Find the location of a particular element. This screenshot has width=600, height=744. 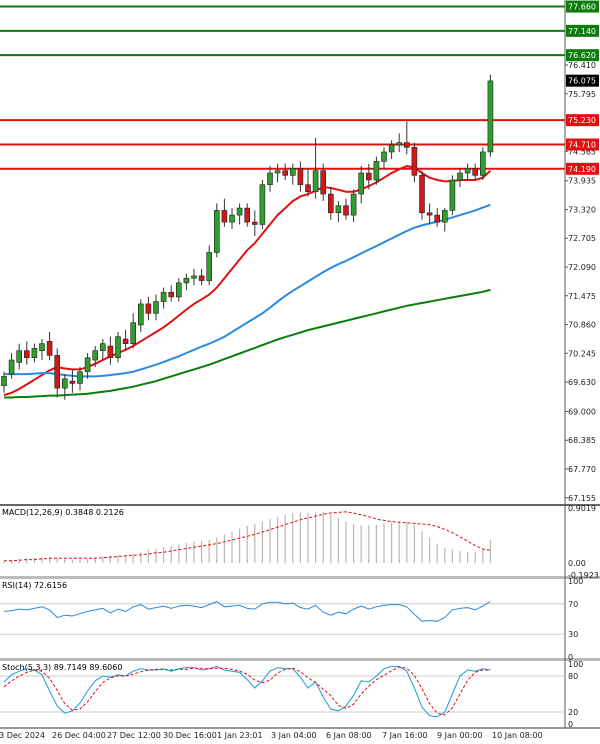

price-tick-label: 75.795 is located at coordinates (582, 94).